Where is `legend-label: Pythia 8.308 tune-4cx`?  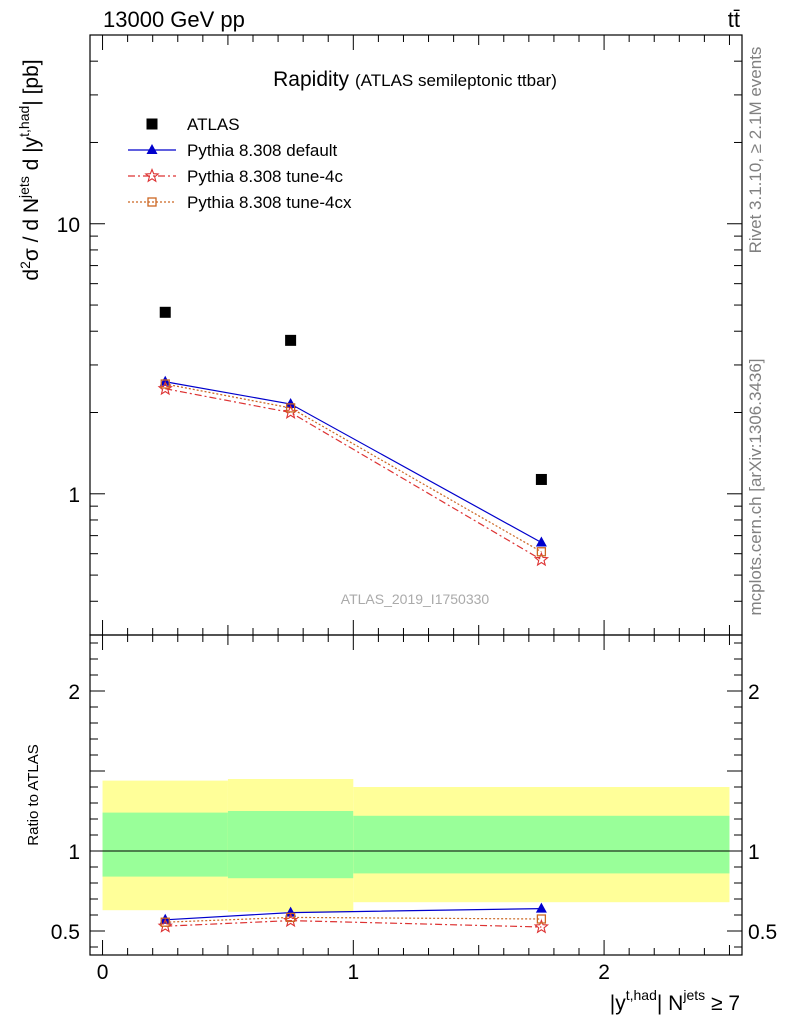
legend-label: Pythia 8.308 tune-4cx is located at coordinates (269, 202).